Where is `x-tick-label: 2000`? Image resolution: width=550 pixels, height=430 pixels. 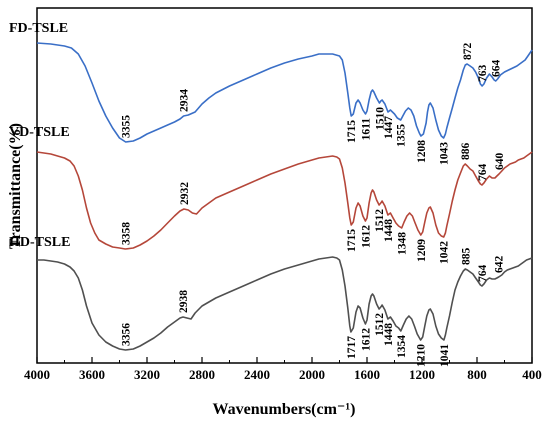 x-tick-label: 2000 is located at coordinates (312, 374).